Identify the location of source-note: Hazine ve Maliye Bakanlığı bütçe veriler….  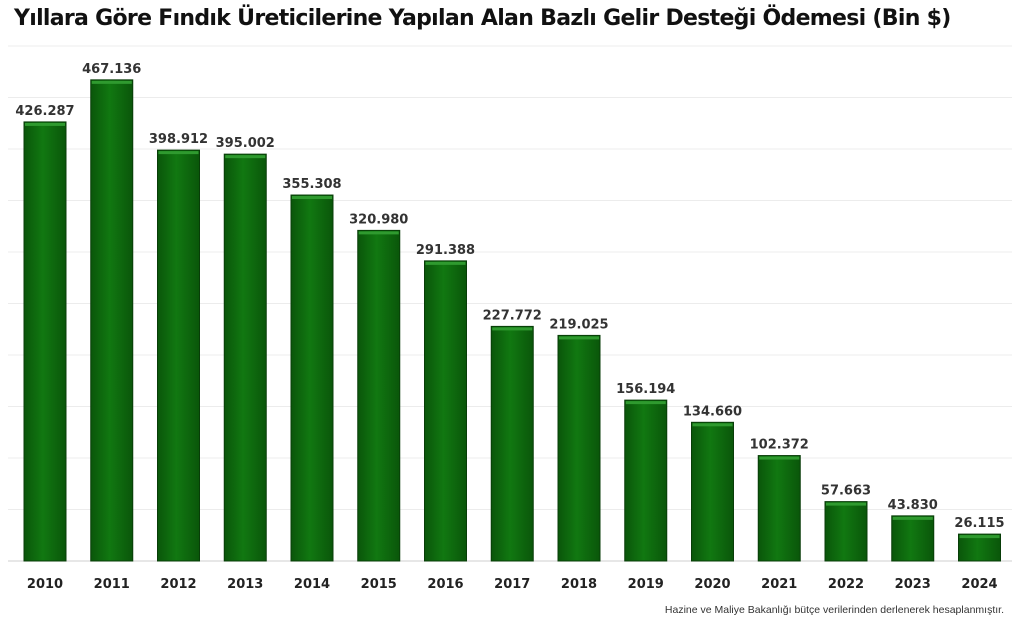
(834, 610).